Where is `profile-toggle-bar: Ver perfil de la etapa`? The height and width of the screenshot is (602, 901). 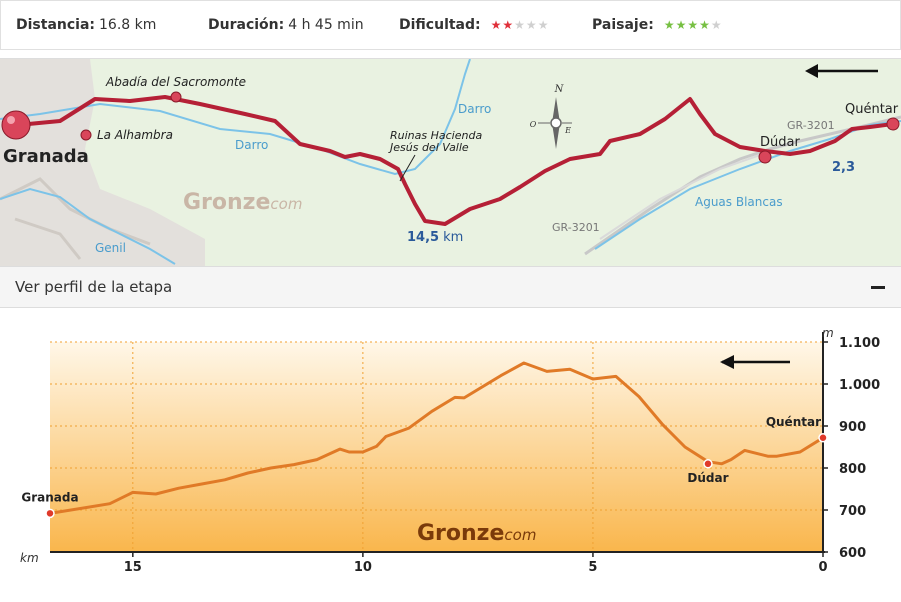 profile-toggle-bar: Ver perfil de la etapa is located at coordinates (450, 287).